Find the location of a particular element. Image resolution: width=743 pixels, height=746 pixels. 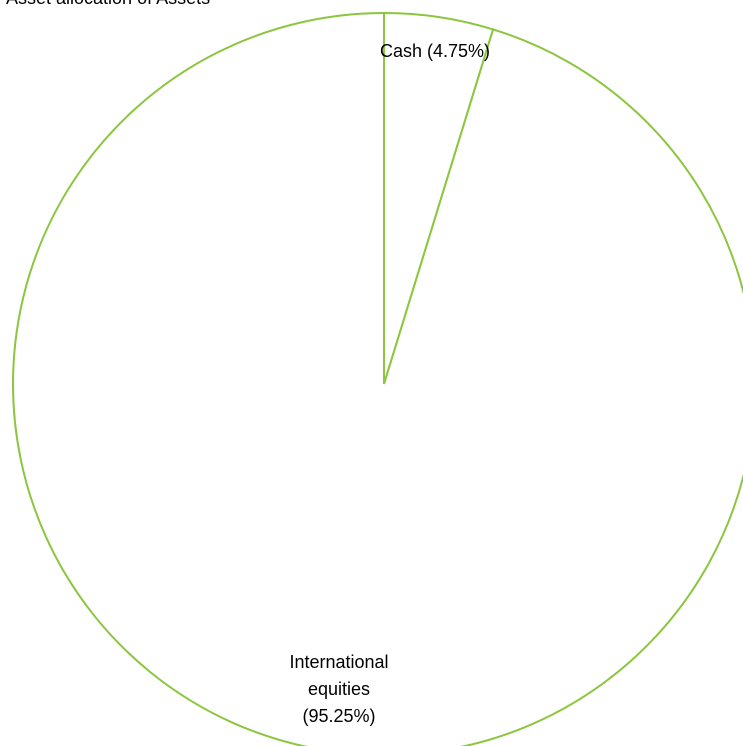

slice-label-line: Cash (4.75%) is located at coordinates (435, 51).